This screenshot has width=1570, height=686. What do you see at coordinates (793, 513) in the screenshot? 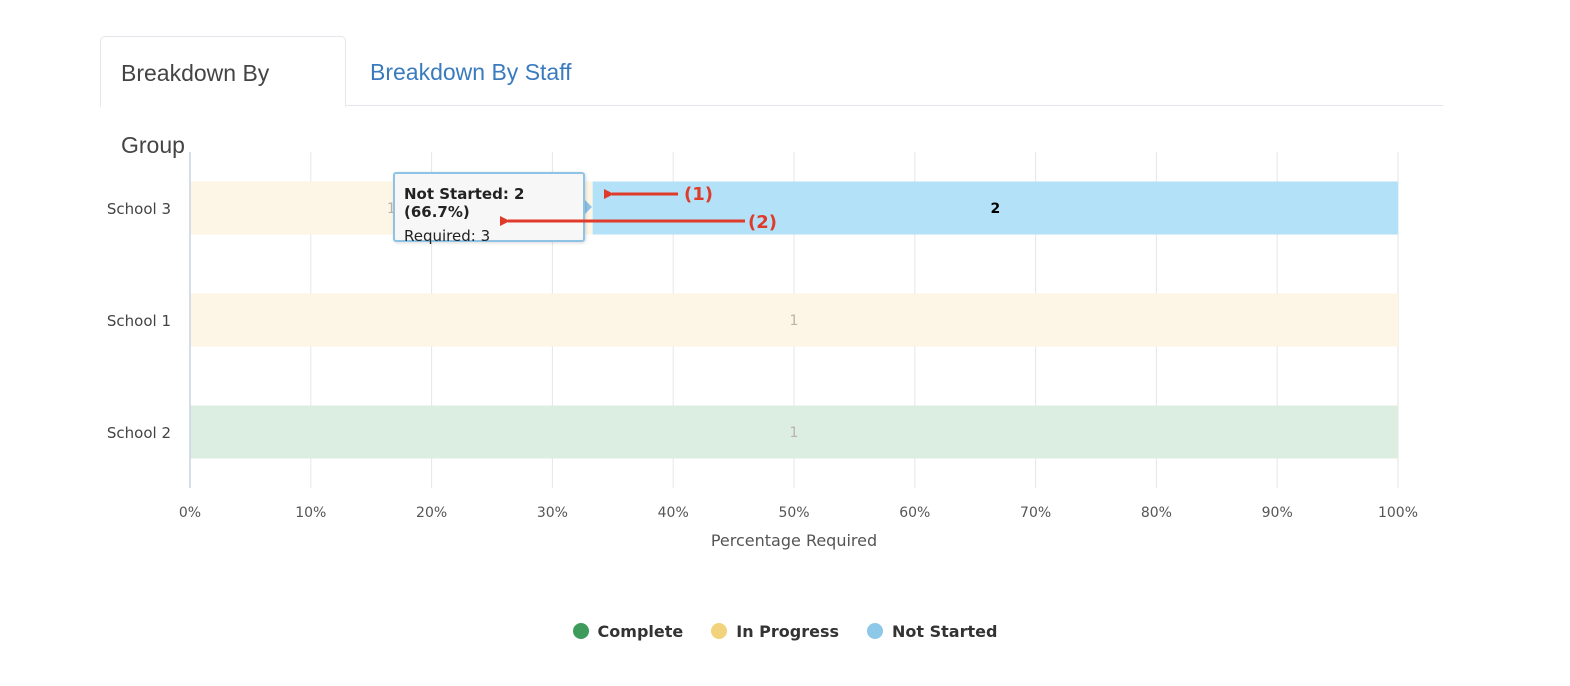
I see `x-tick-label: 50%` at bounding box center [793, 513].